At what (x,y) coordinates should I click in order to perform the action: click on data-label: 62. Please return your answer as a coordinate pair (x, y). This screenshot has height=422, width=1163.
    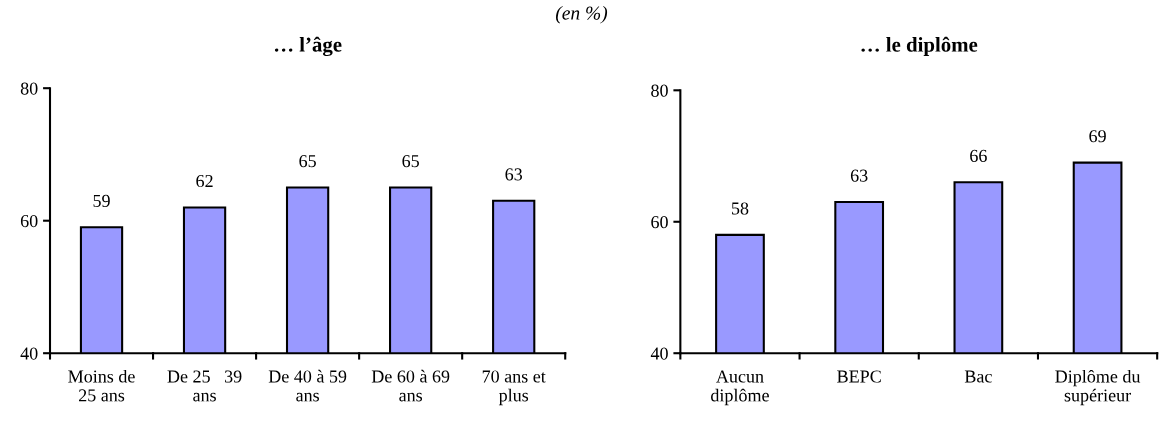
    Looking at the image, I should click on (204, 181).